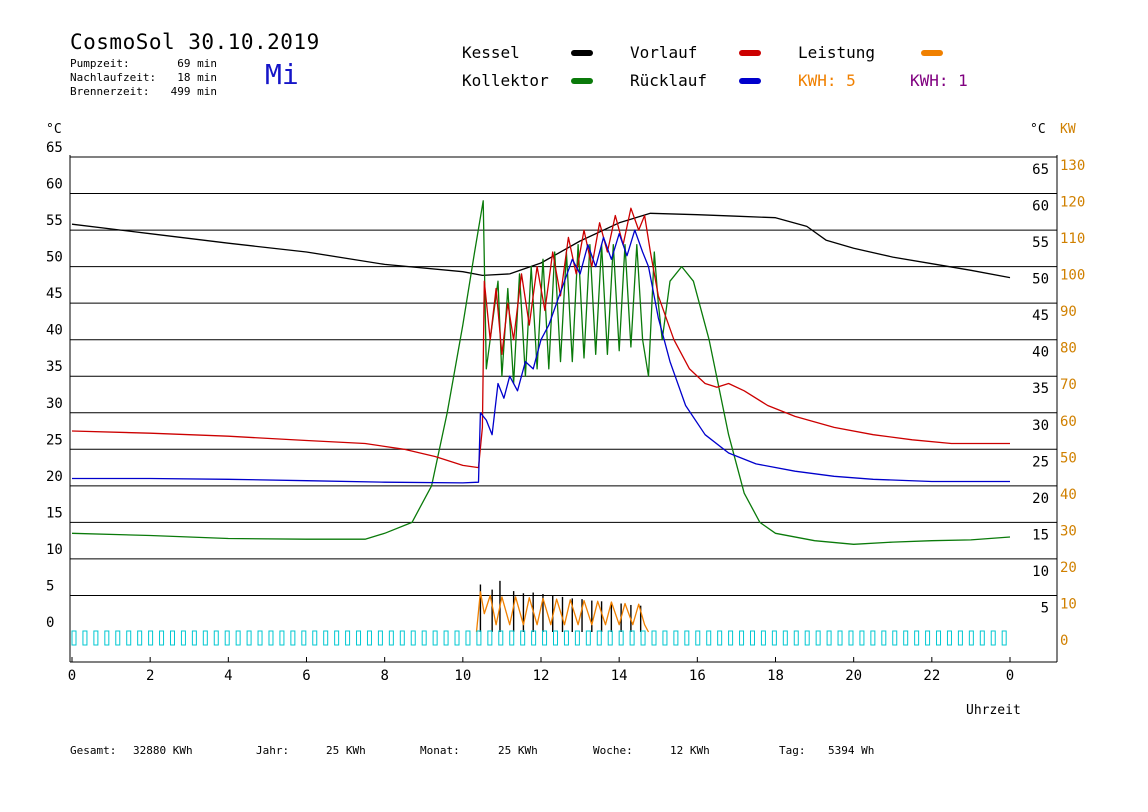 The width and height of the screenshot is (1148, 812). Describe the element at coordinates (54, 185) in the screenshot. I see `y-left-tick-label: 60` at that location.